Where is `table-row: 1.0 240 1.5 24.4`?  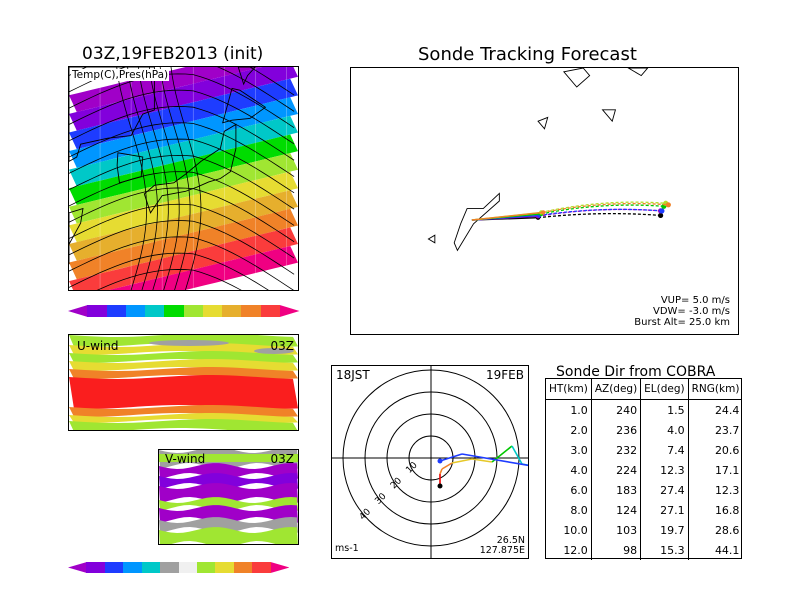
table-row: 1.0 240 1.5 24.4 is located at coordinates (644, 409).